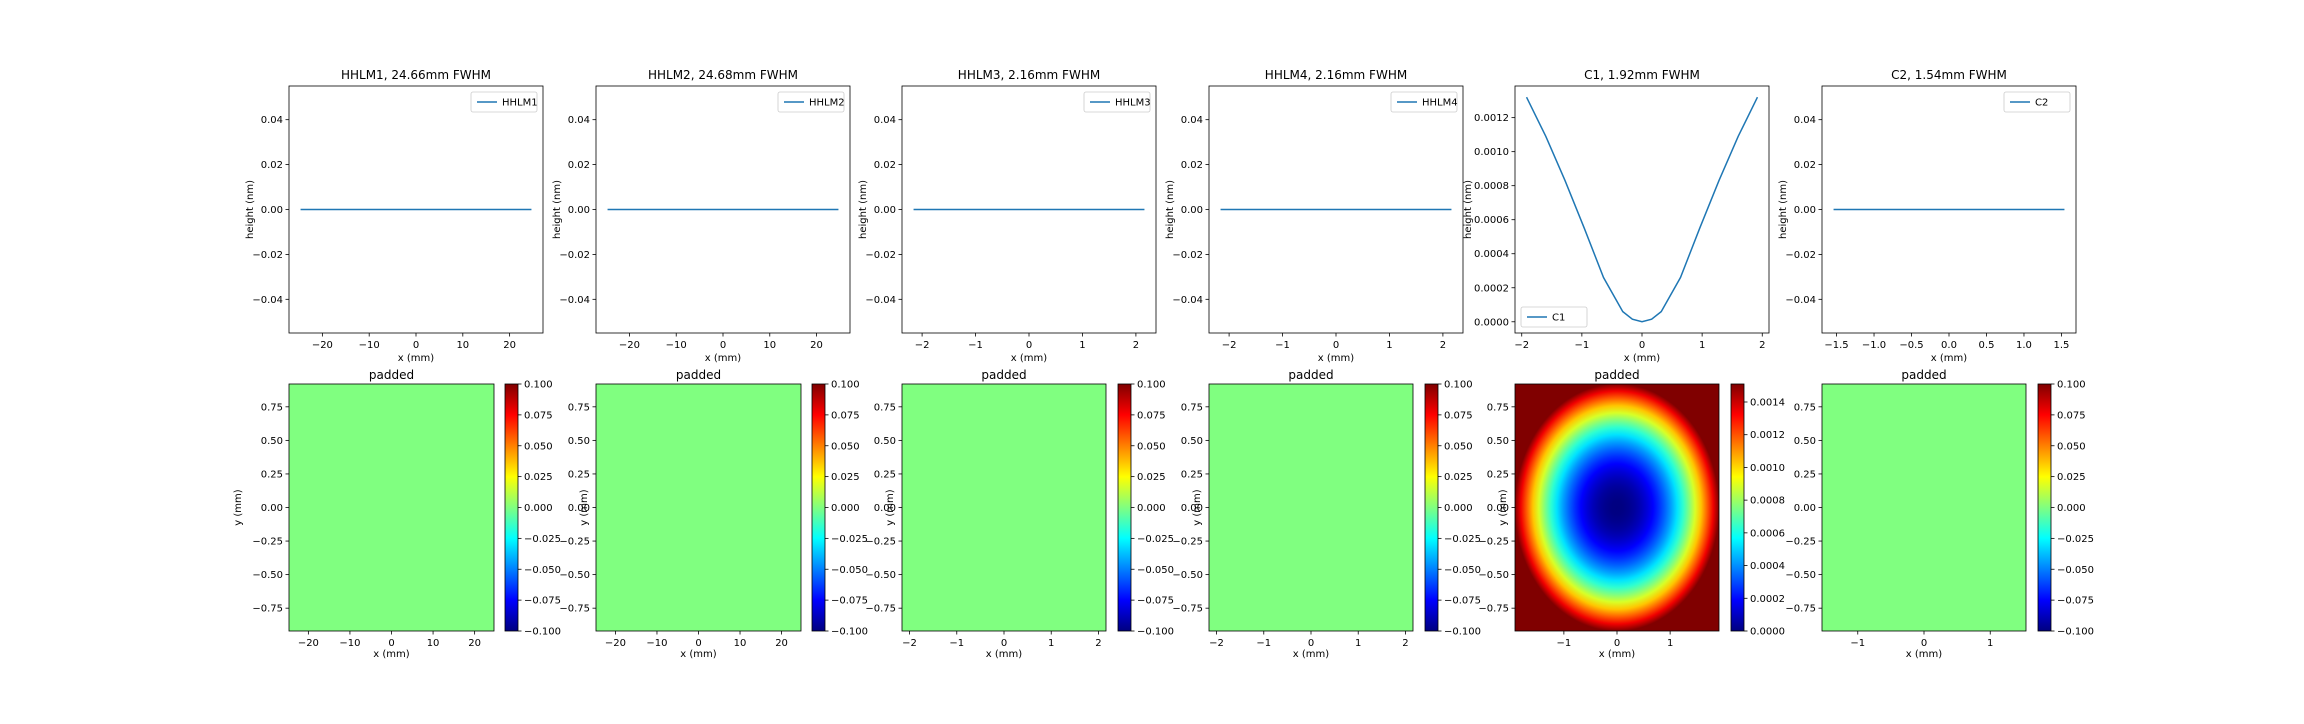 This screenshot has width=2304, height=724. I want to click on y-tick-label: 0.0006, so click(1491, 220).